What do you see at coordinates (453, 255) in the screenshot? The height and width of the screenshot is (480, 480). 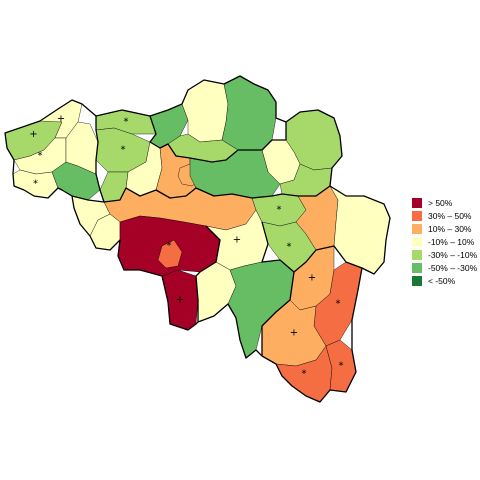 I see `legend-label: -30% – -10%` at bounding box center [453, 255].